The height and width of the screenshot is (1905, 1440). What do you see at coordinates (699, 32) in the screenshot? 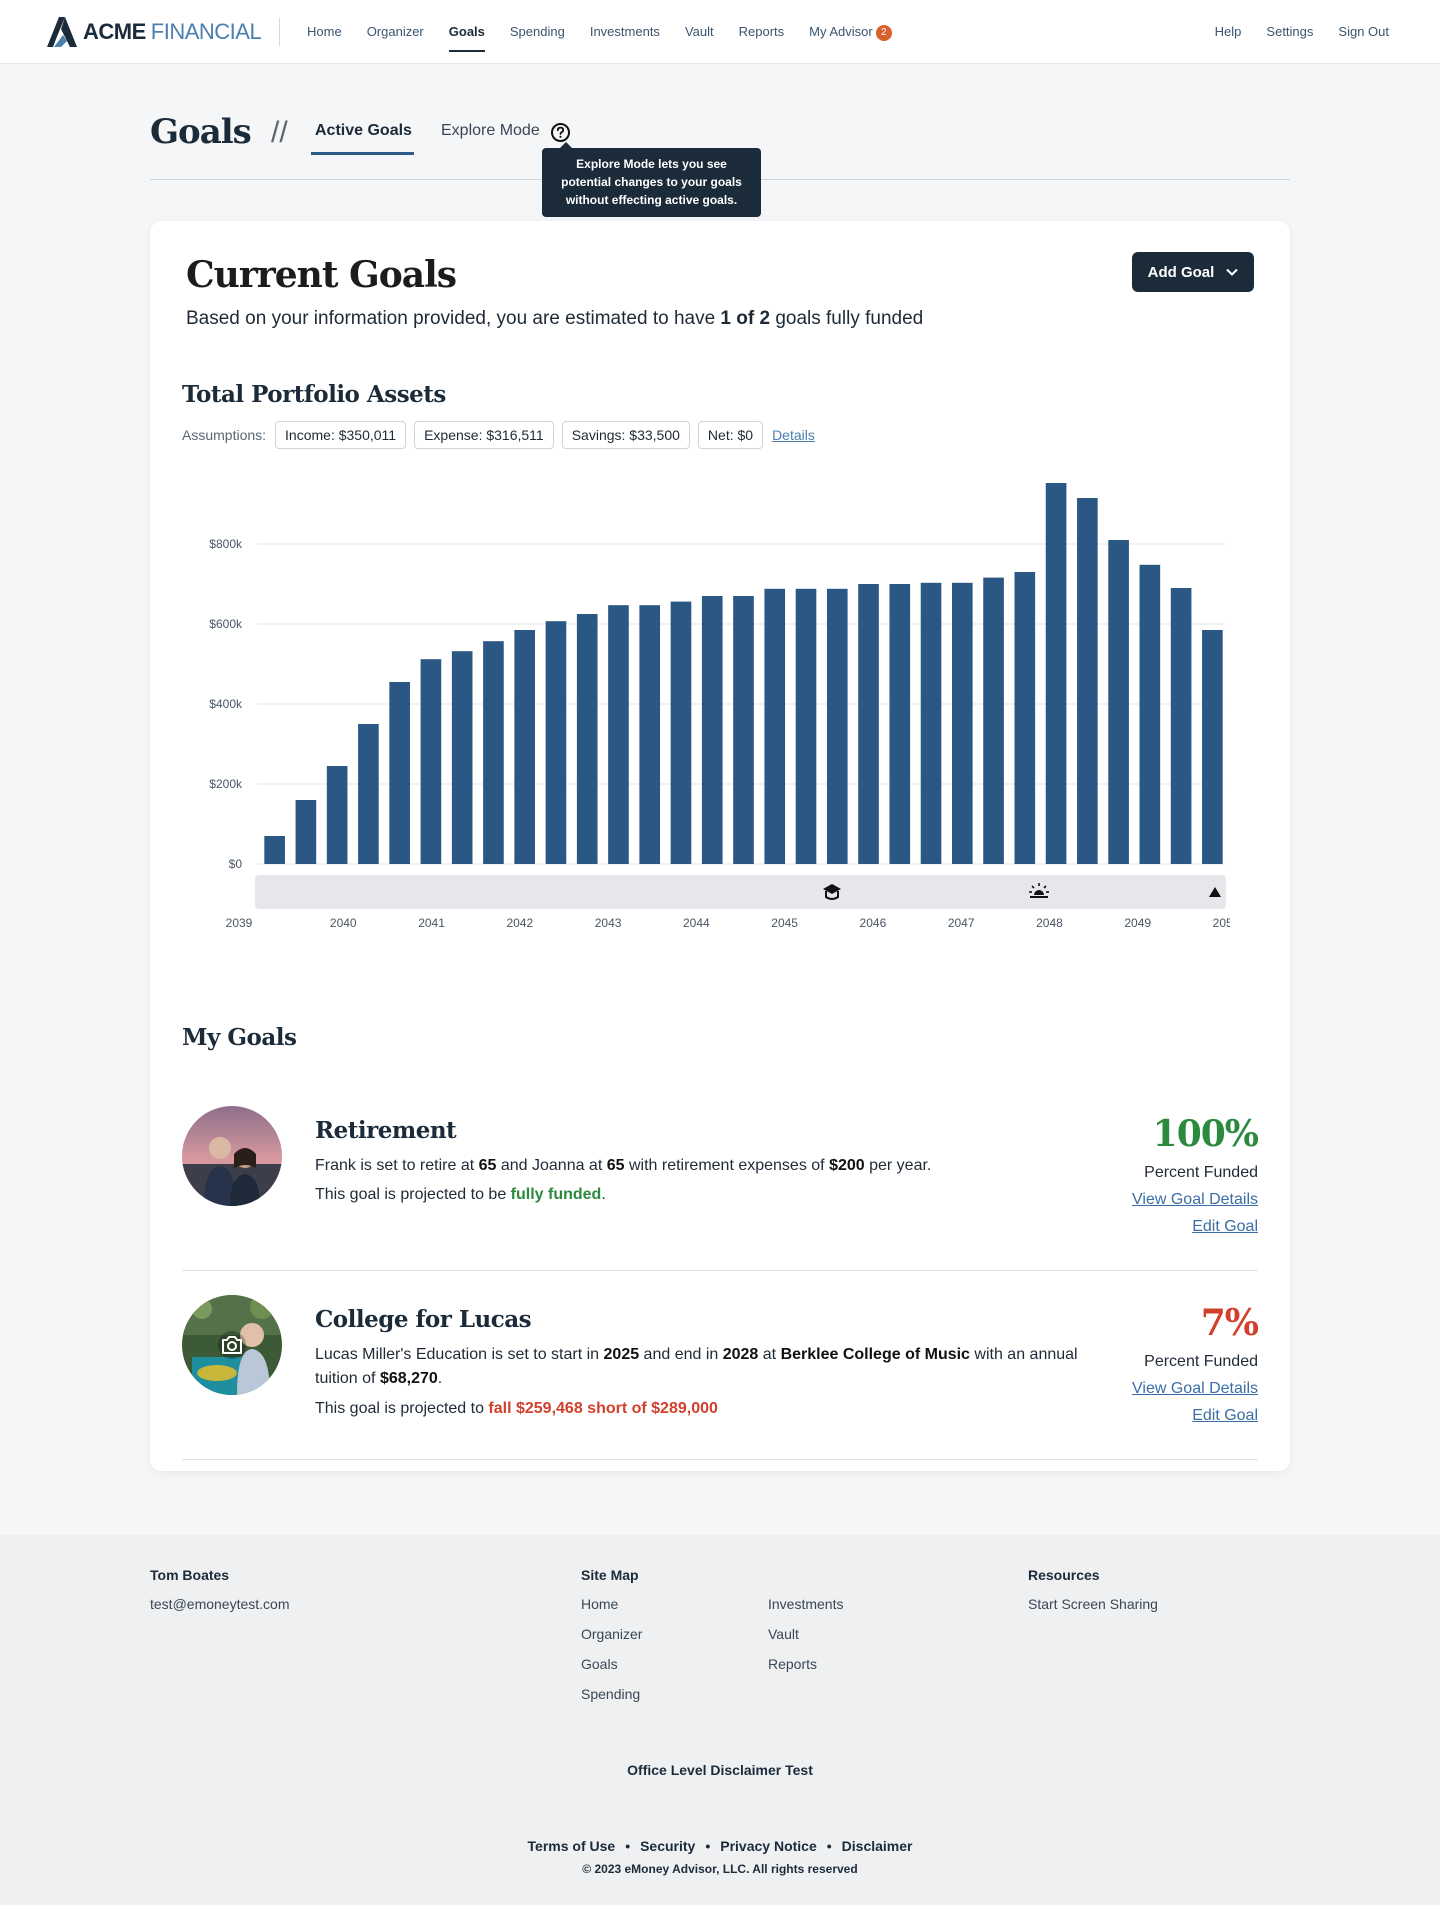
I see `nav-item-vault: Vault` at bounding box center [699, 32].